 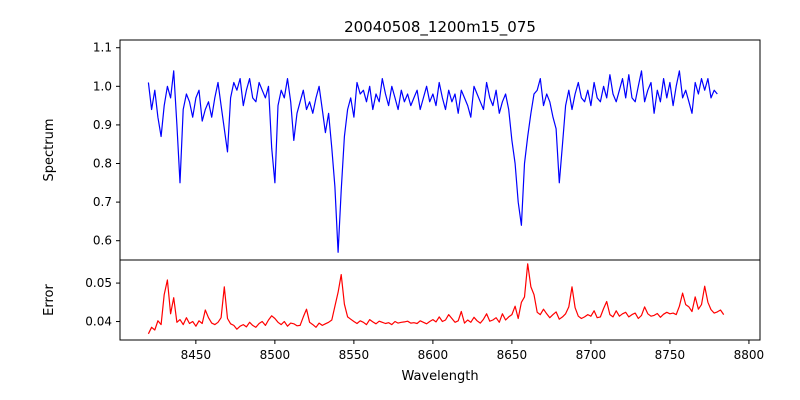 I want to click on error-ylabel: Error, so click(x=49, y=300).